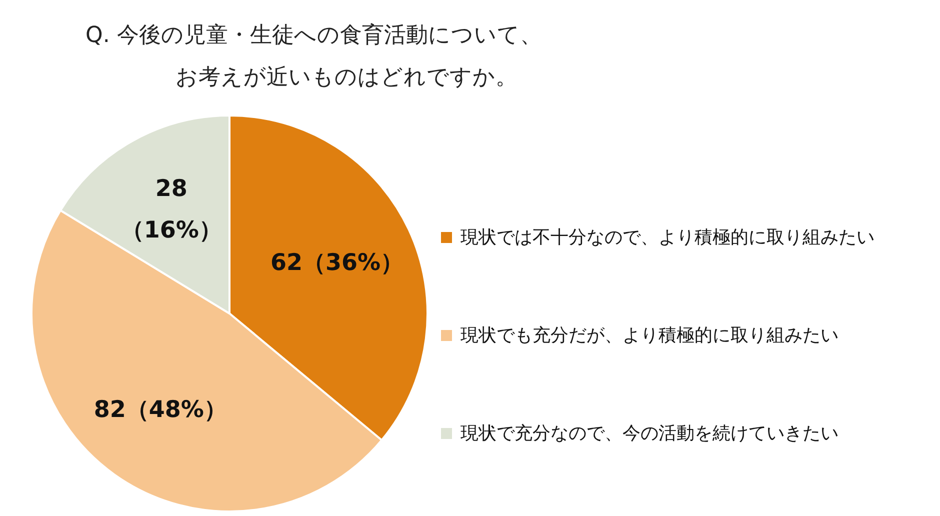 The image size is (940, 516). Describe the element at coordinates (171, 210) in the screenshot. I see `data-label: 28 （16%）` at that location.